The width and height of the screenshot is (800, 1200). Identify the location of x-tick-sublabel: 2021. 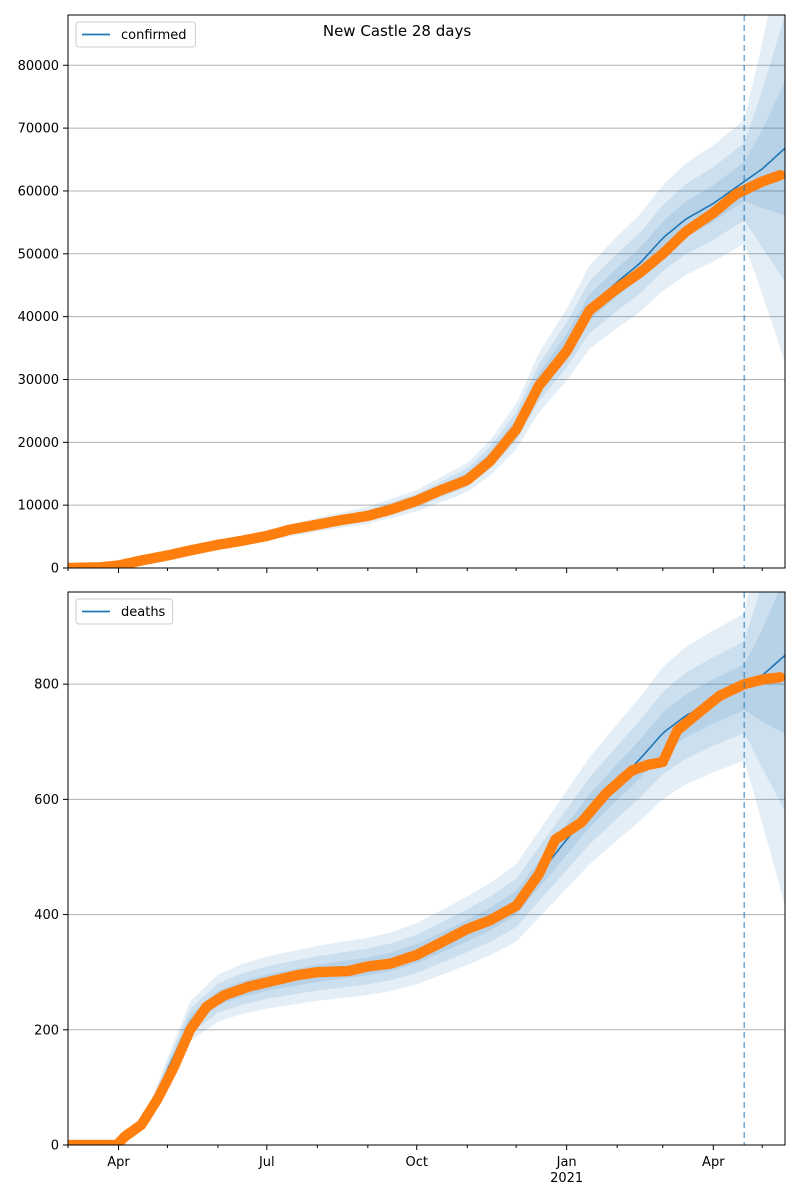
(566, 1178).